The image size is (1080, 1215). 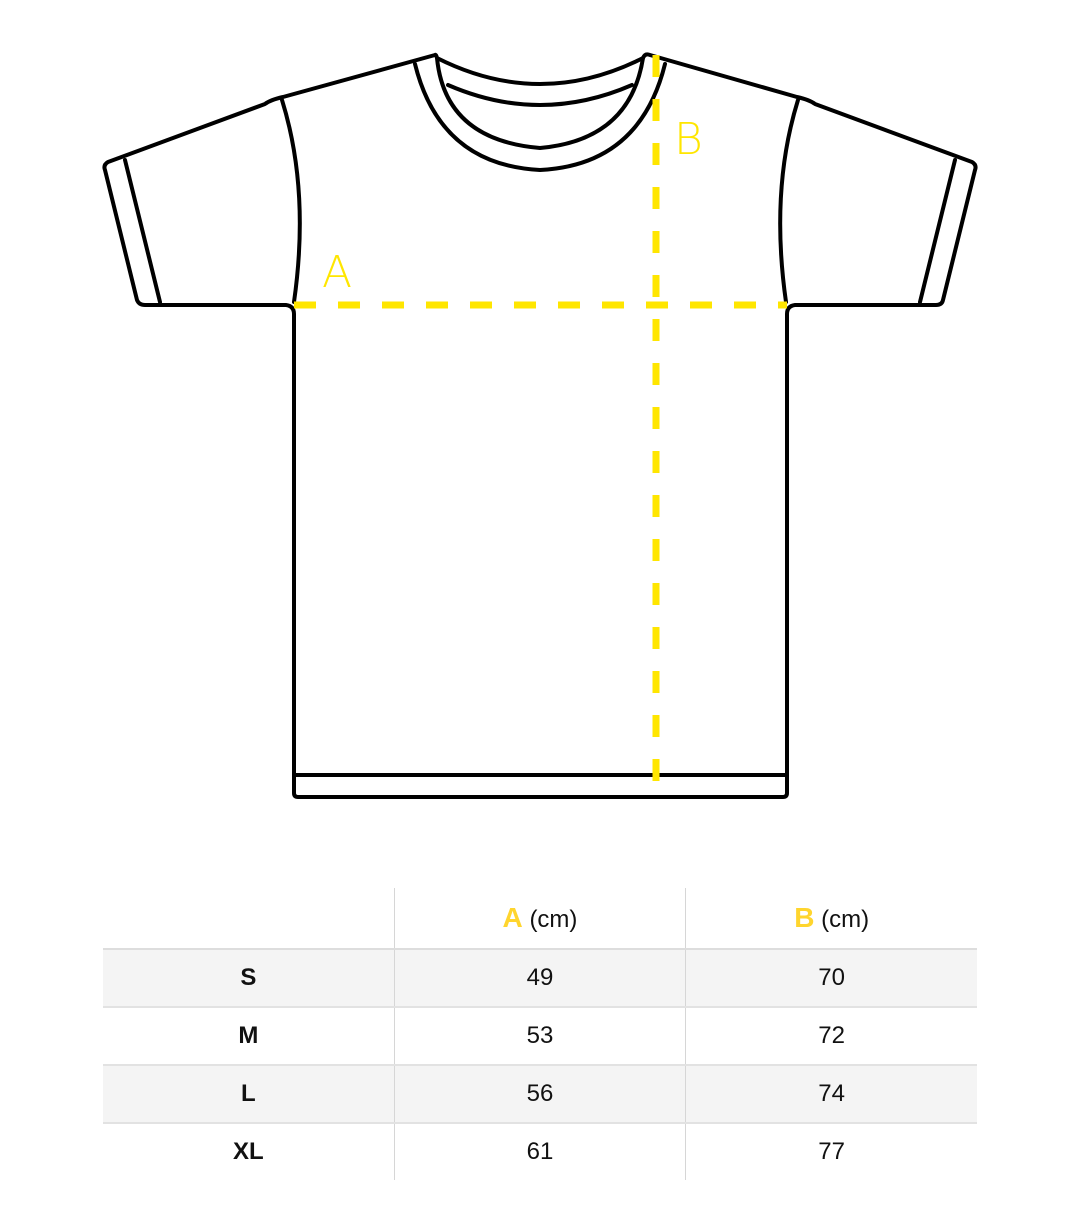 I want to click on a-cell: 49, so click(x=539, y=978).